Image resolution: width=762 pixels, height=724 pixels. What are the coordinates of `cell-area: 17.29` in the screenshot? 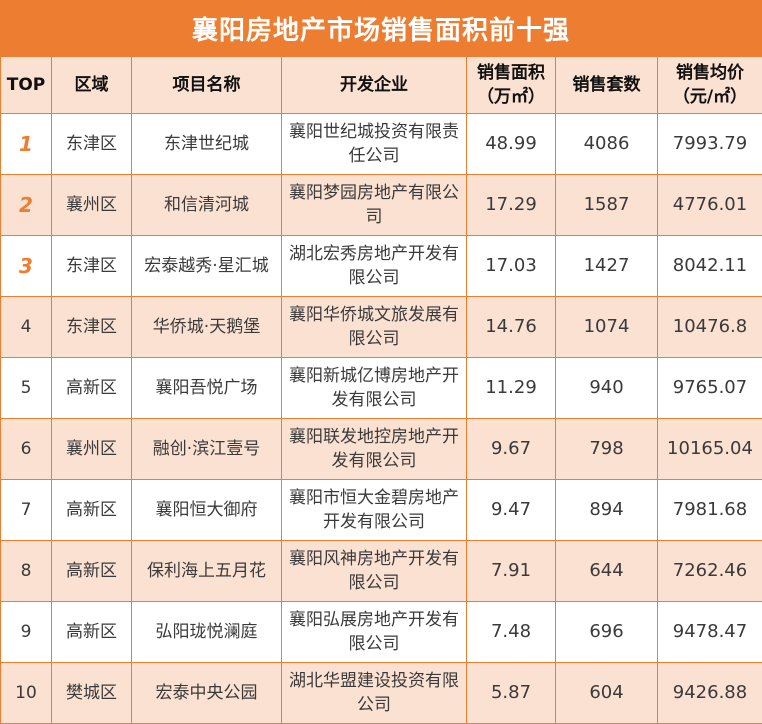 It's located at (511, 205).